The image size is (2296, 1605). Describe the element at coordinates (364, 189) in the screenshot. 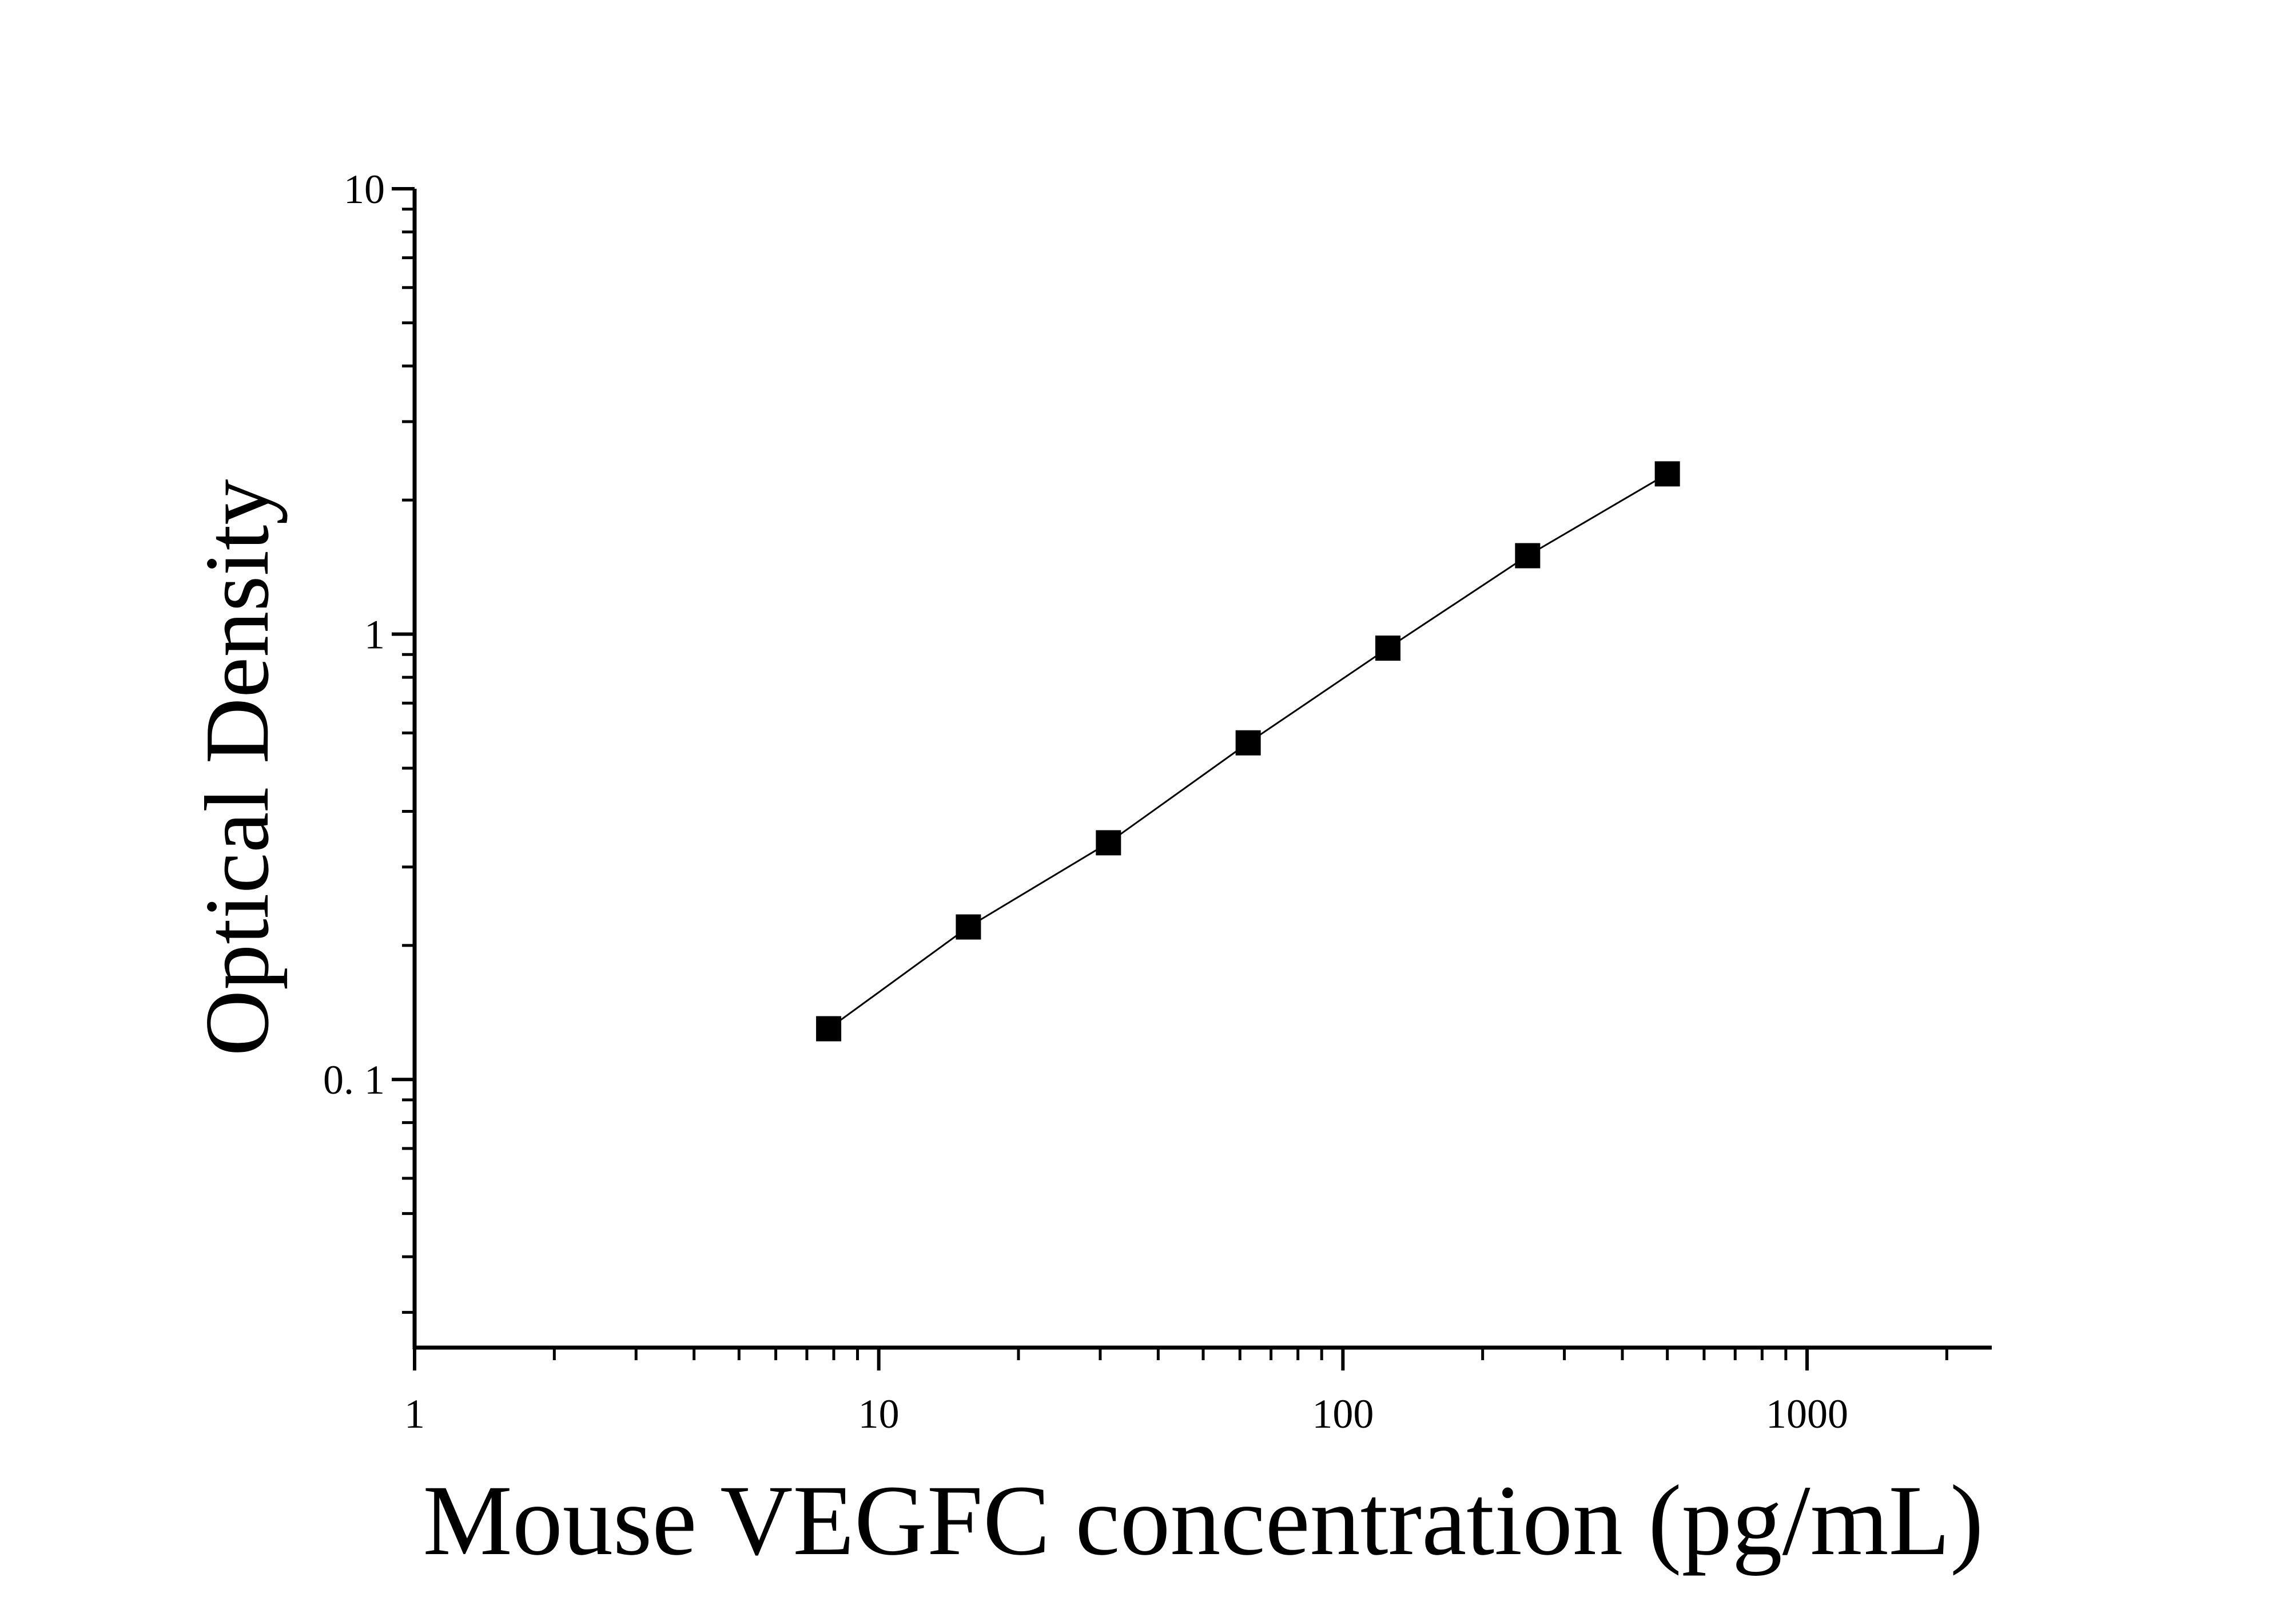

I see `y-tick-label: 10` at that location.